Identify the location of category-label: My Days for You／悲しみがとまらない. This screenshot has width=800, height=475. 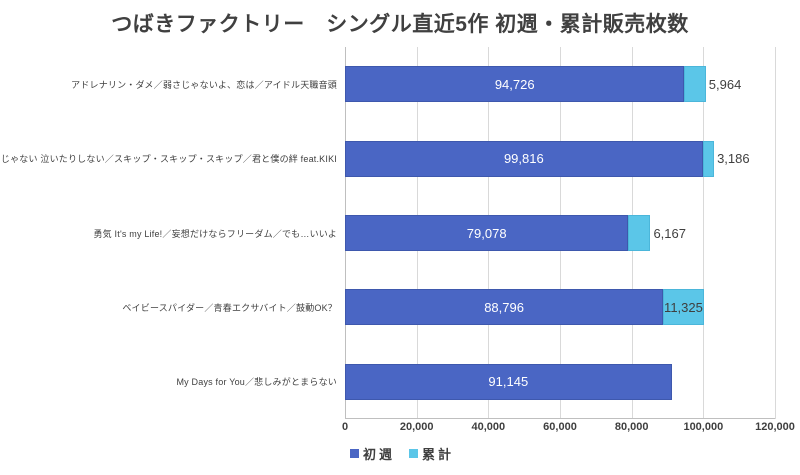
(256, 382).